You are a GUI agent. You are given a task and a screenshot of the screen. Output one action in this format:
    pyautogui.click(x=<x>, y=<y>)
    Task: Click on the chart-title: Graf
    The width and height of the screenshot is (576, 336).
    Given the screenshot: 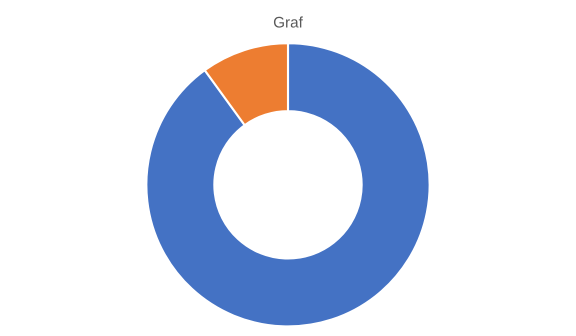 What is the action you would take?
    pyautogui.click(x=288, y=22)
    